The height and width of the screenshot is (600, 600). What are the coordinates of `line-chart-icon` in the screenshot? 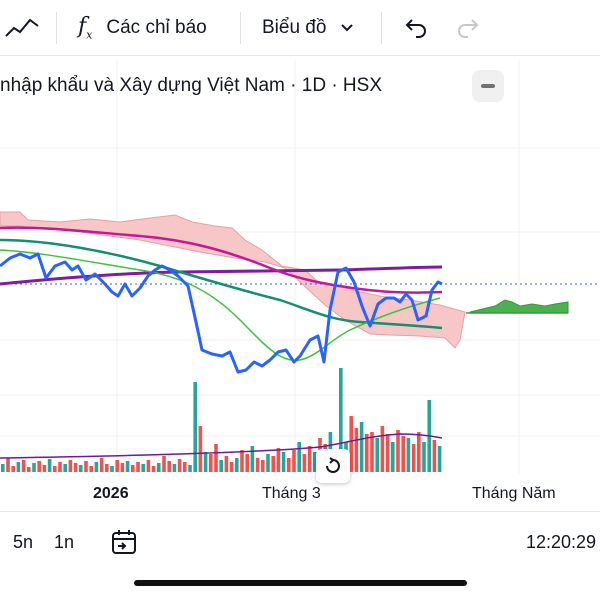 It's located at (22, 27).